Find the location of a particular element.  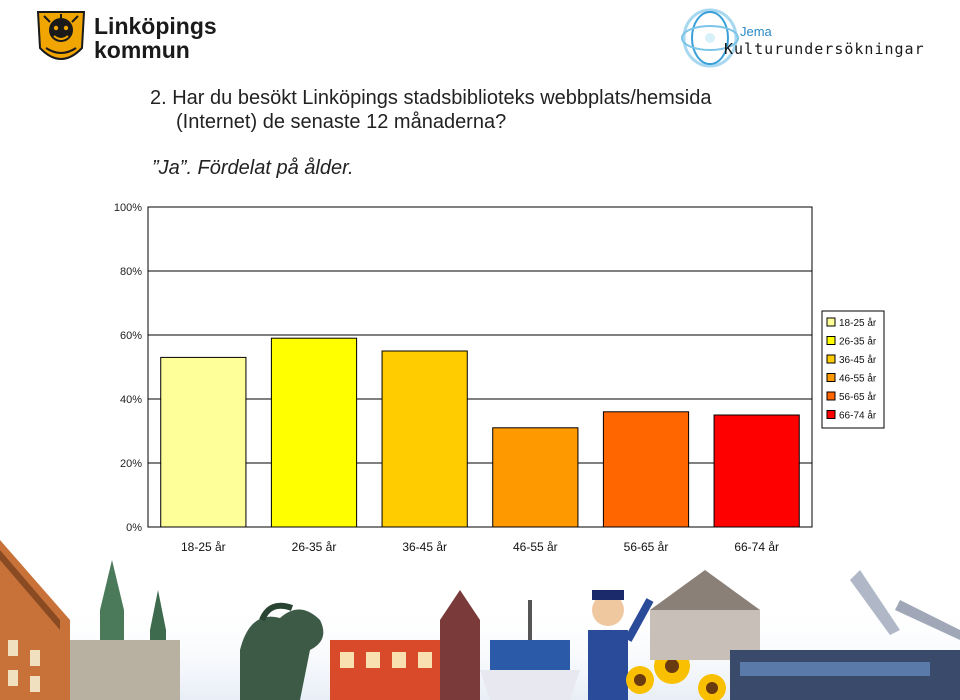

question-subtitle: ”Ja”. Fördelat på ålder. is located at coordinates (253, 168).